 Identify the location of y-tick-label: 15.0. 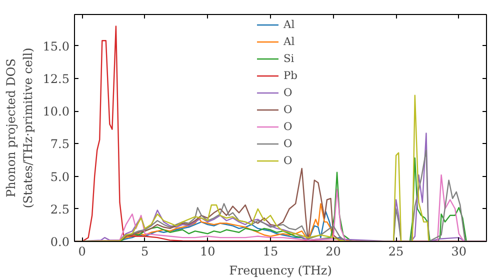
(56, 46).